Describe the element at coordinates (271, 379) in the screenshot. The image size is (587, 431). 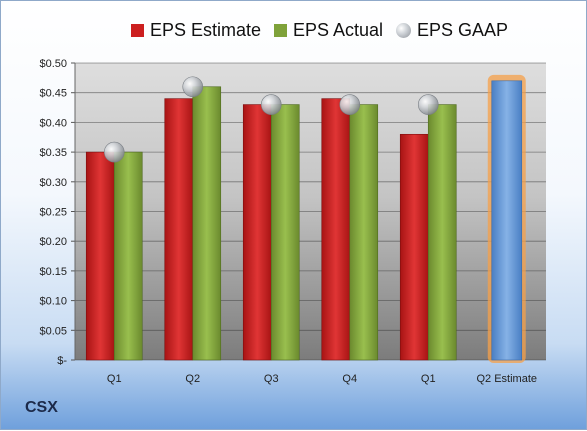
I see `x-tick-label: Q3` at that location.